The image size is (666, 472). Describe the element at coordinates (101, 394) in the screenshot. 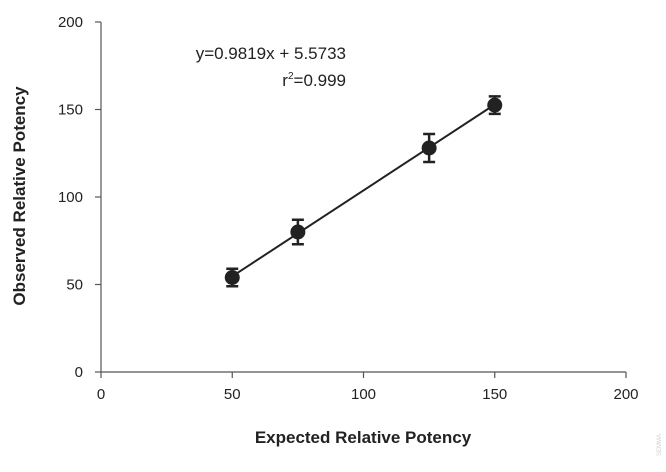

I see `x-tick-label: 0` at that location.